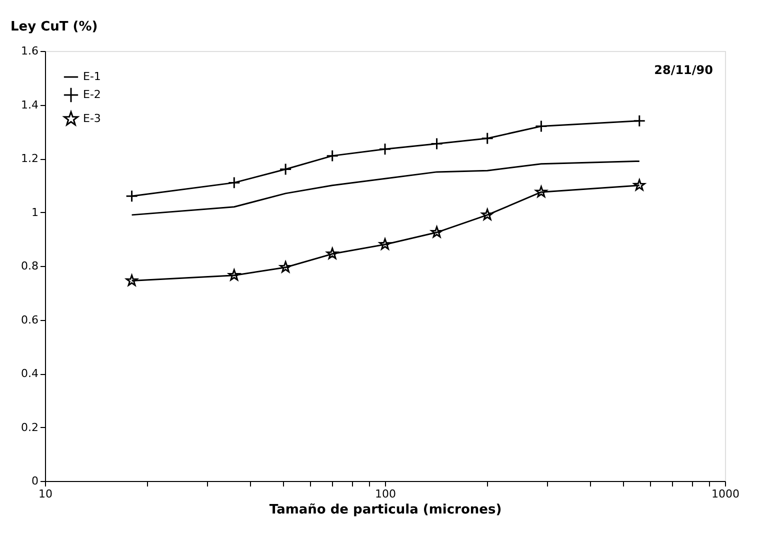 This screenshot has height=549, width=779. Describe the element at coordinates (35, 212) in the screenshot. I see `y-tick-label: 1` at that location.